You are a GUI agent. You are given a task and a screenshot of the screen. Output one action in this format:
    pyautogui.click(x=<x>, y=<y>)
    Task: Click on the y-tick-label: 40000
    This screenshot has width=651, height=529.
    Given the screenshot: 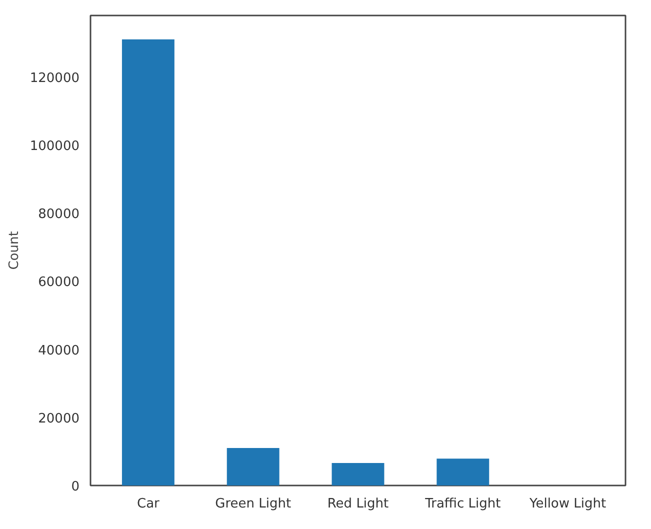 What is the action you would take?
    pyautogui.click(x=59, y=350)
    